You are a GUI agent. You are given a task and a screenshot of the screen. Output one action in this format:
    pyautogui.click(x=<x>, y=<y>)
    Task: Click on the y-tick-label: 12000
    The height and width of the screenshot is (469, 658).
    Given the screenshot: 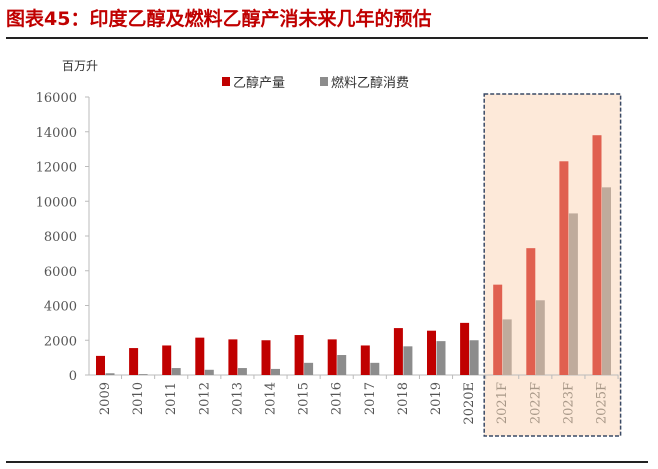 What is the action you would take?
    pyautogui.click(x=56, y=168)
    